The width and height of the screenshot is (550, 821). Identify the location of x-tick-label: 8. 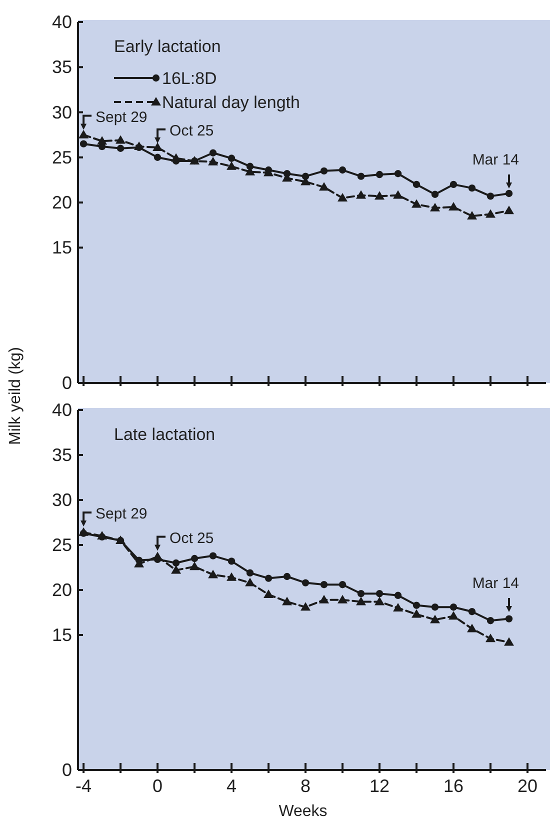
(305, 786).